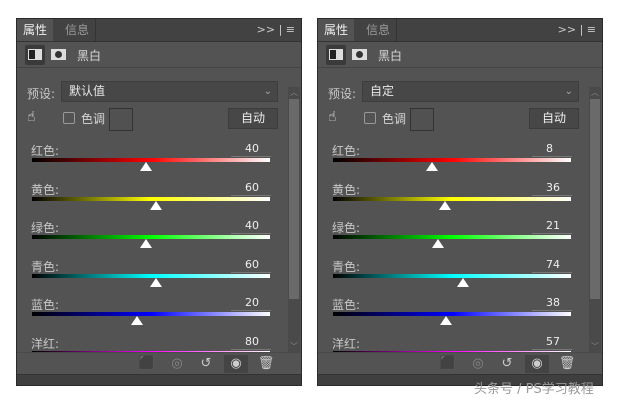 This screenshot has width=623, height=400. What do you see at coordinates (346, 189) in the screenshot?
I see `slider-label: 黄色:` at bounding box center [346, 189].